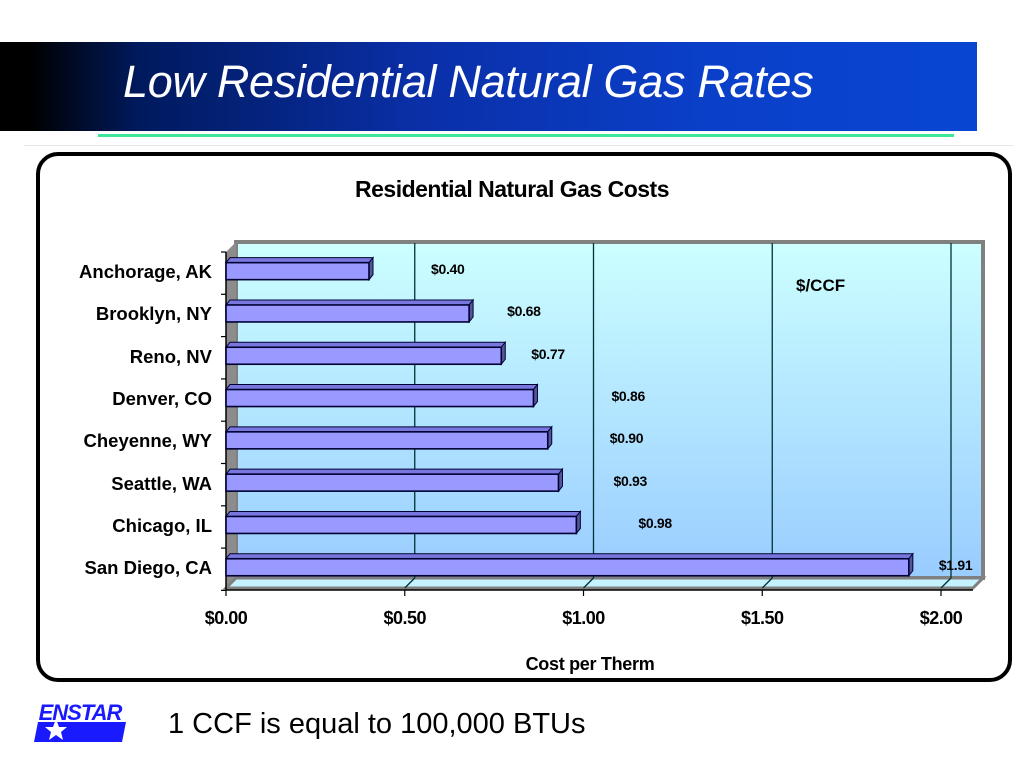 This screenshot has width=1024, height=768. I want to click on category-label: Denver, CO, so click(162, 399).